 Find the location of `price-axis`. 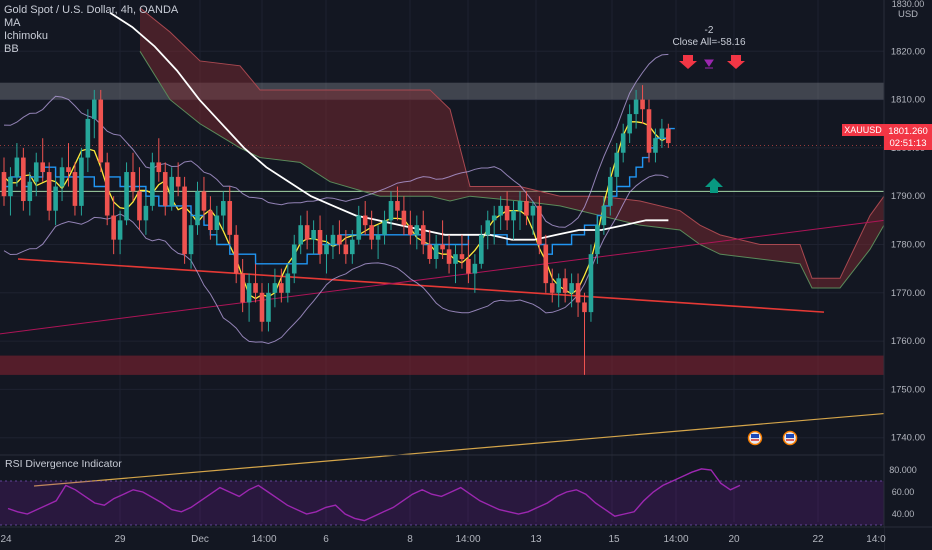

price-axis is located at coordinates (908, 275).